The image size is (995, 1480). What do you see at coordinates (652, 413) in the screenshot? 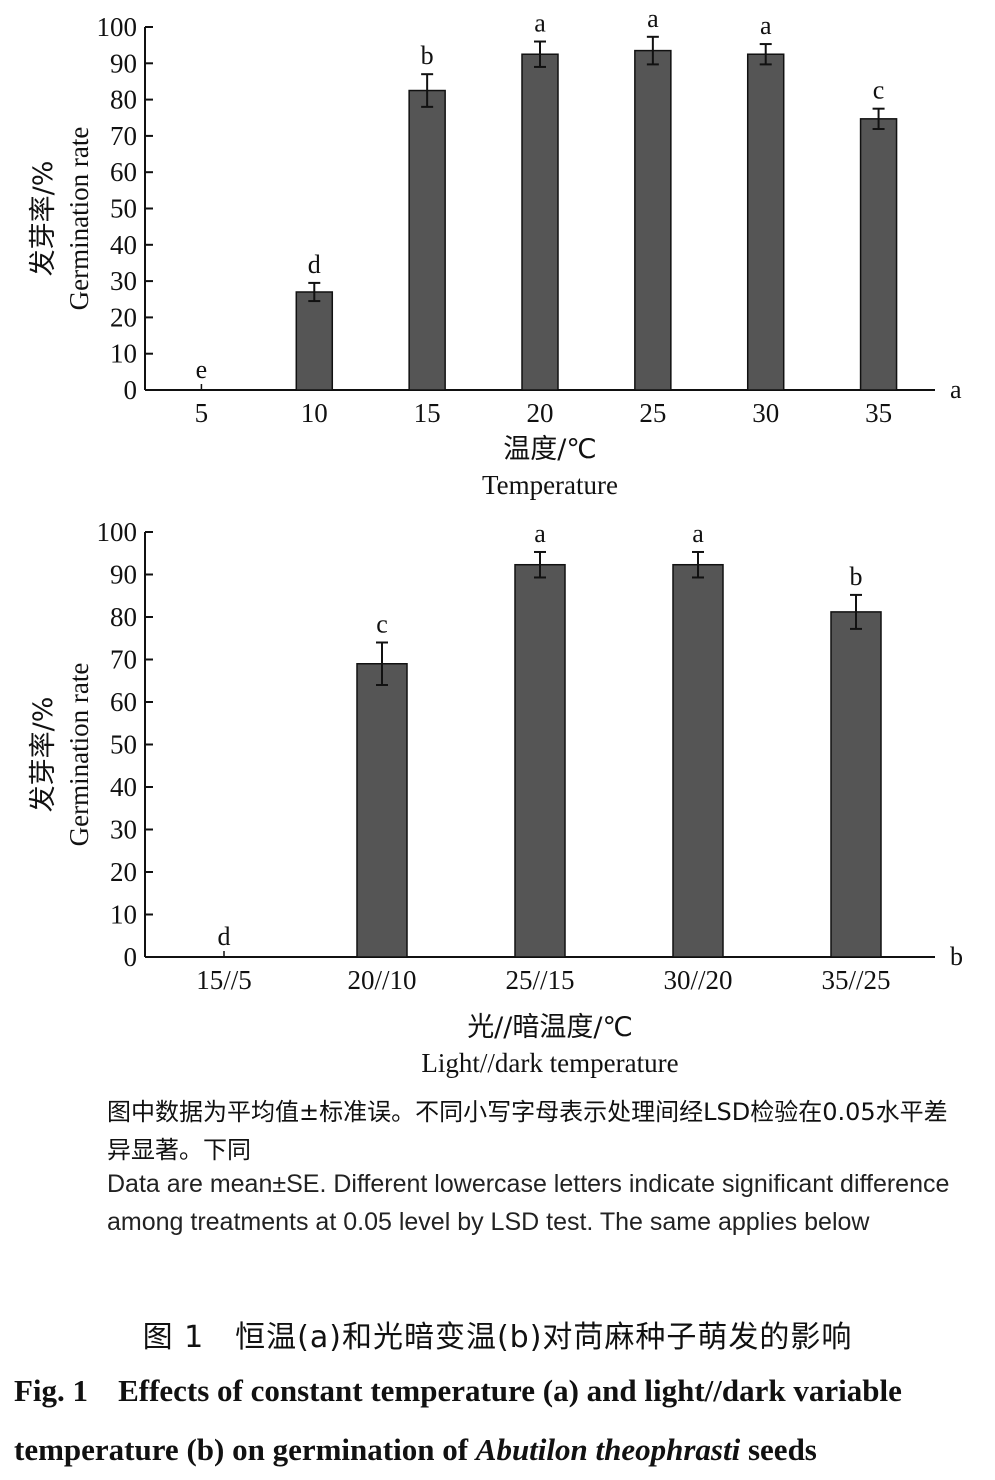
I see `panel-a-x-tick-label: 25` at bounding box center [652, 413].